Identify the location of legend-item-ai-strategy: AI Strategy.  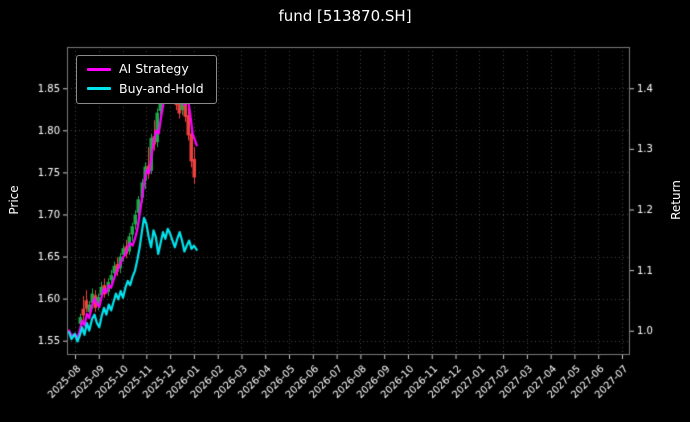
(145, 68).